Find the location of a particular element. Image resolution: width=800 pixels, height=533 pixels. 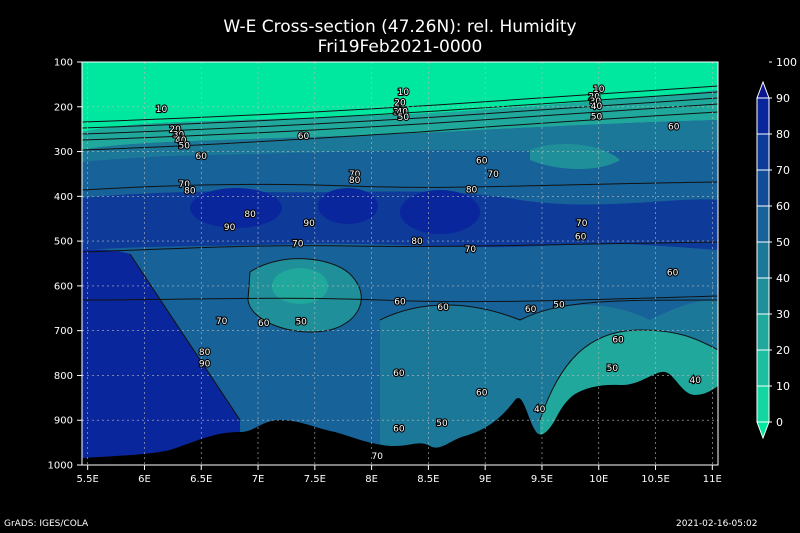

chart-subtitle: Fri19Feb2021-0000 is located at coordinates (400, 47).